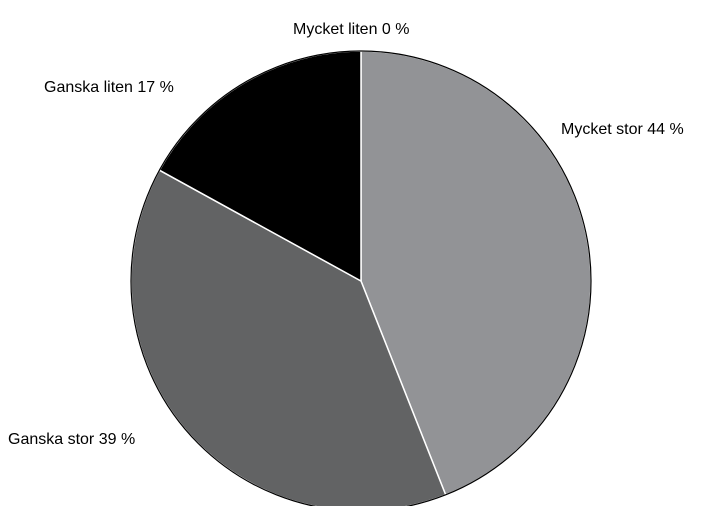 Image resolution: width=719 pixels, height=506 pixels. I want to click on label-ganska-liten: Ganska liten 17 %, so click(109, 87).